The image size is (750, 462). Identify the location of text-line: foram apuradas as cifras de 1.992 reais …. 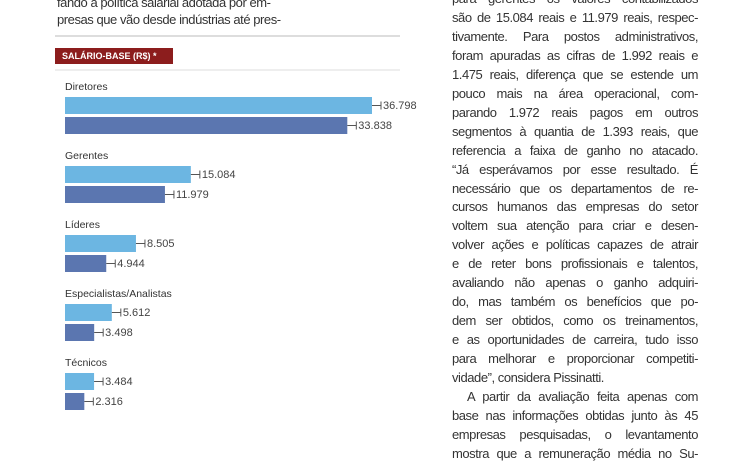
(575, 55).